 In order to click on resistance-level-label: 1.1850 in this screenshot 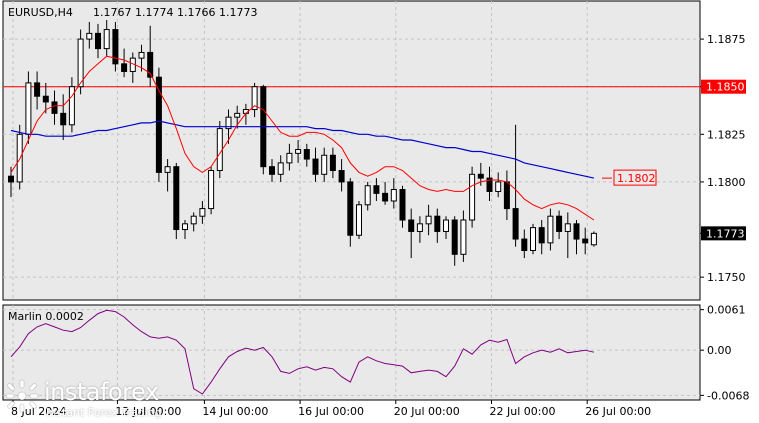, I will do `click(725, 87)`.